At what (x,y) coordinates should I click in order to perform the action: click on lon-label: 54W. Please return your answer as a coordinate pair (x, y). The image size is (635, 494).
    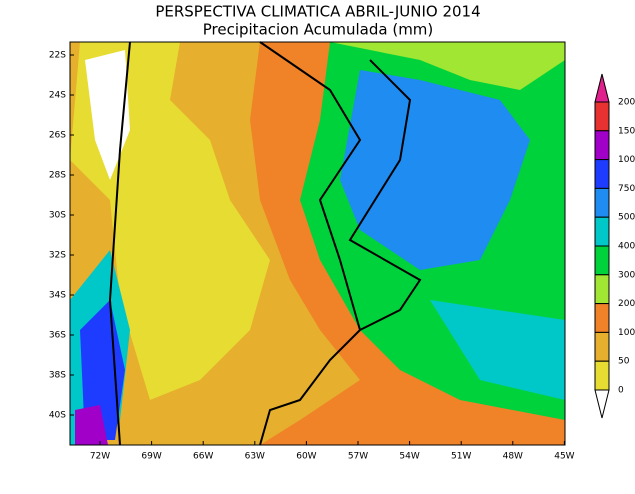
    Looking at the image, I should click on (409, 457).